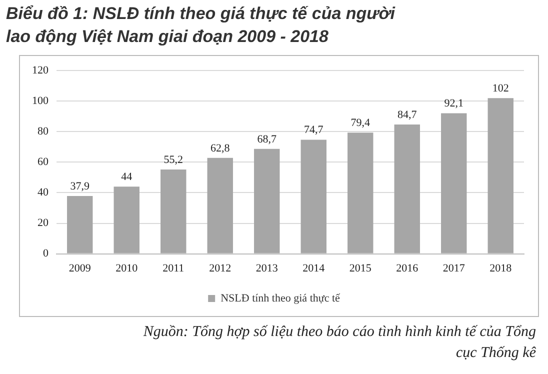 Image resolution: width=548 pixels, height=374 pixels. Describe the element at coordinates (281, 298) in the screenshot. I see `legend-label: NSLĐ tính theo giá thực tế` at that location.